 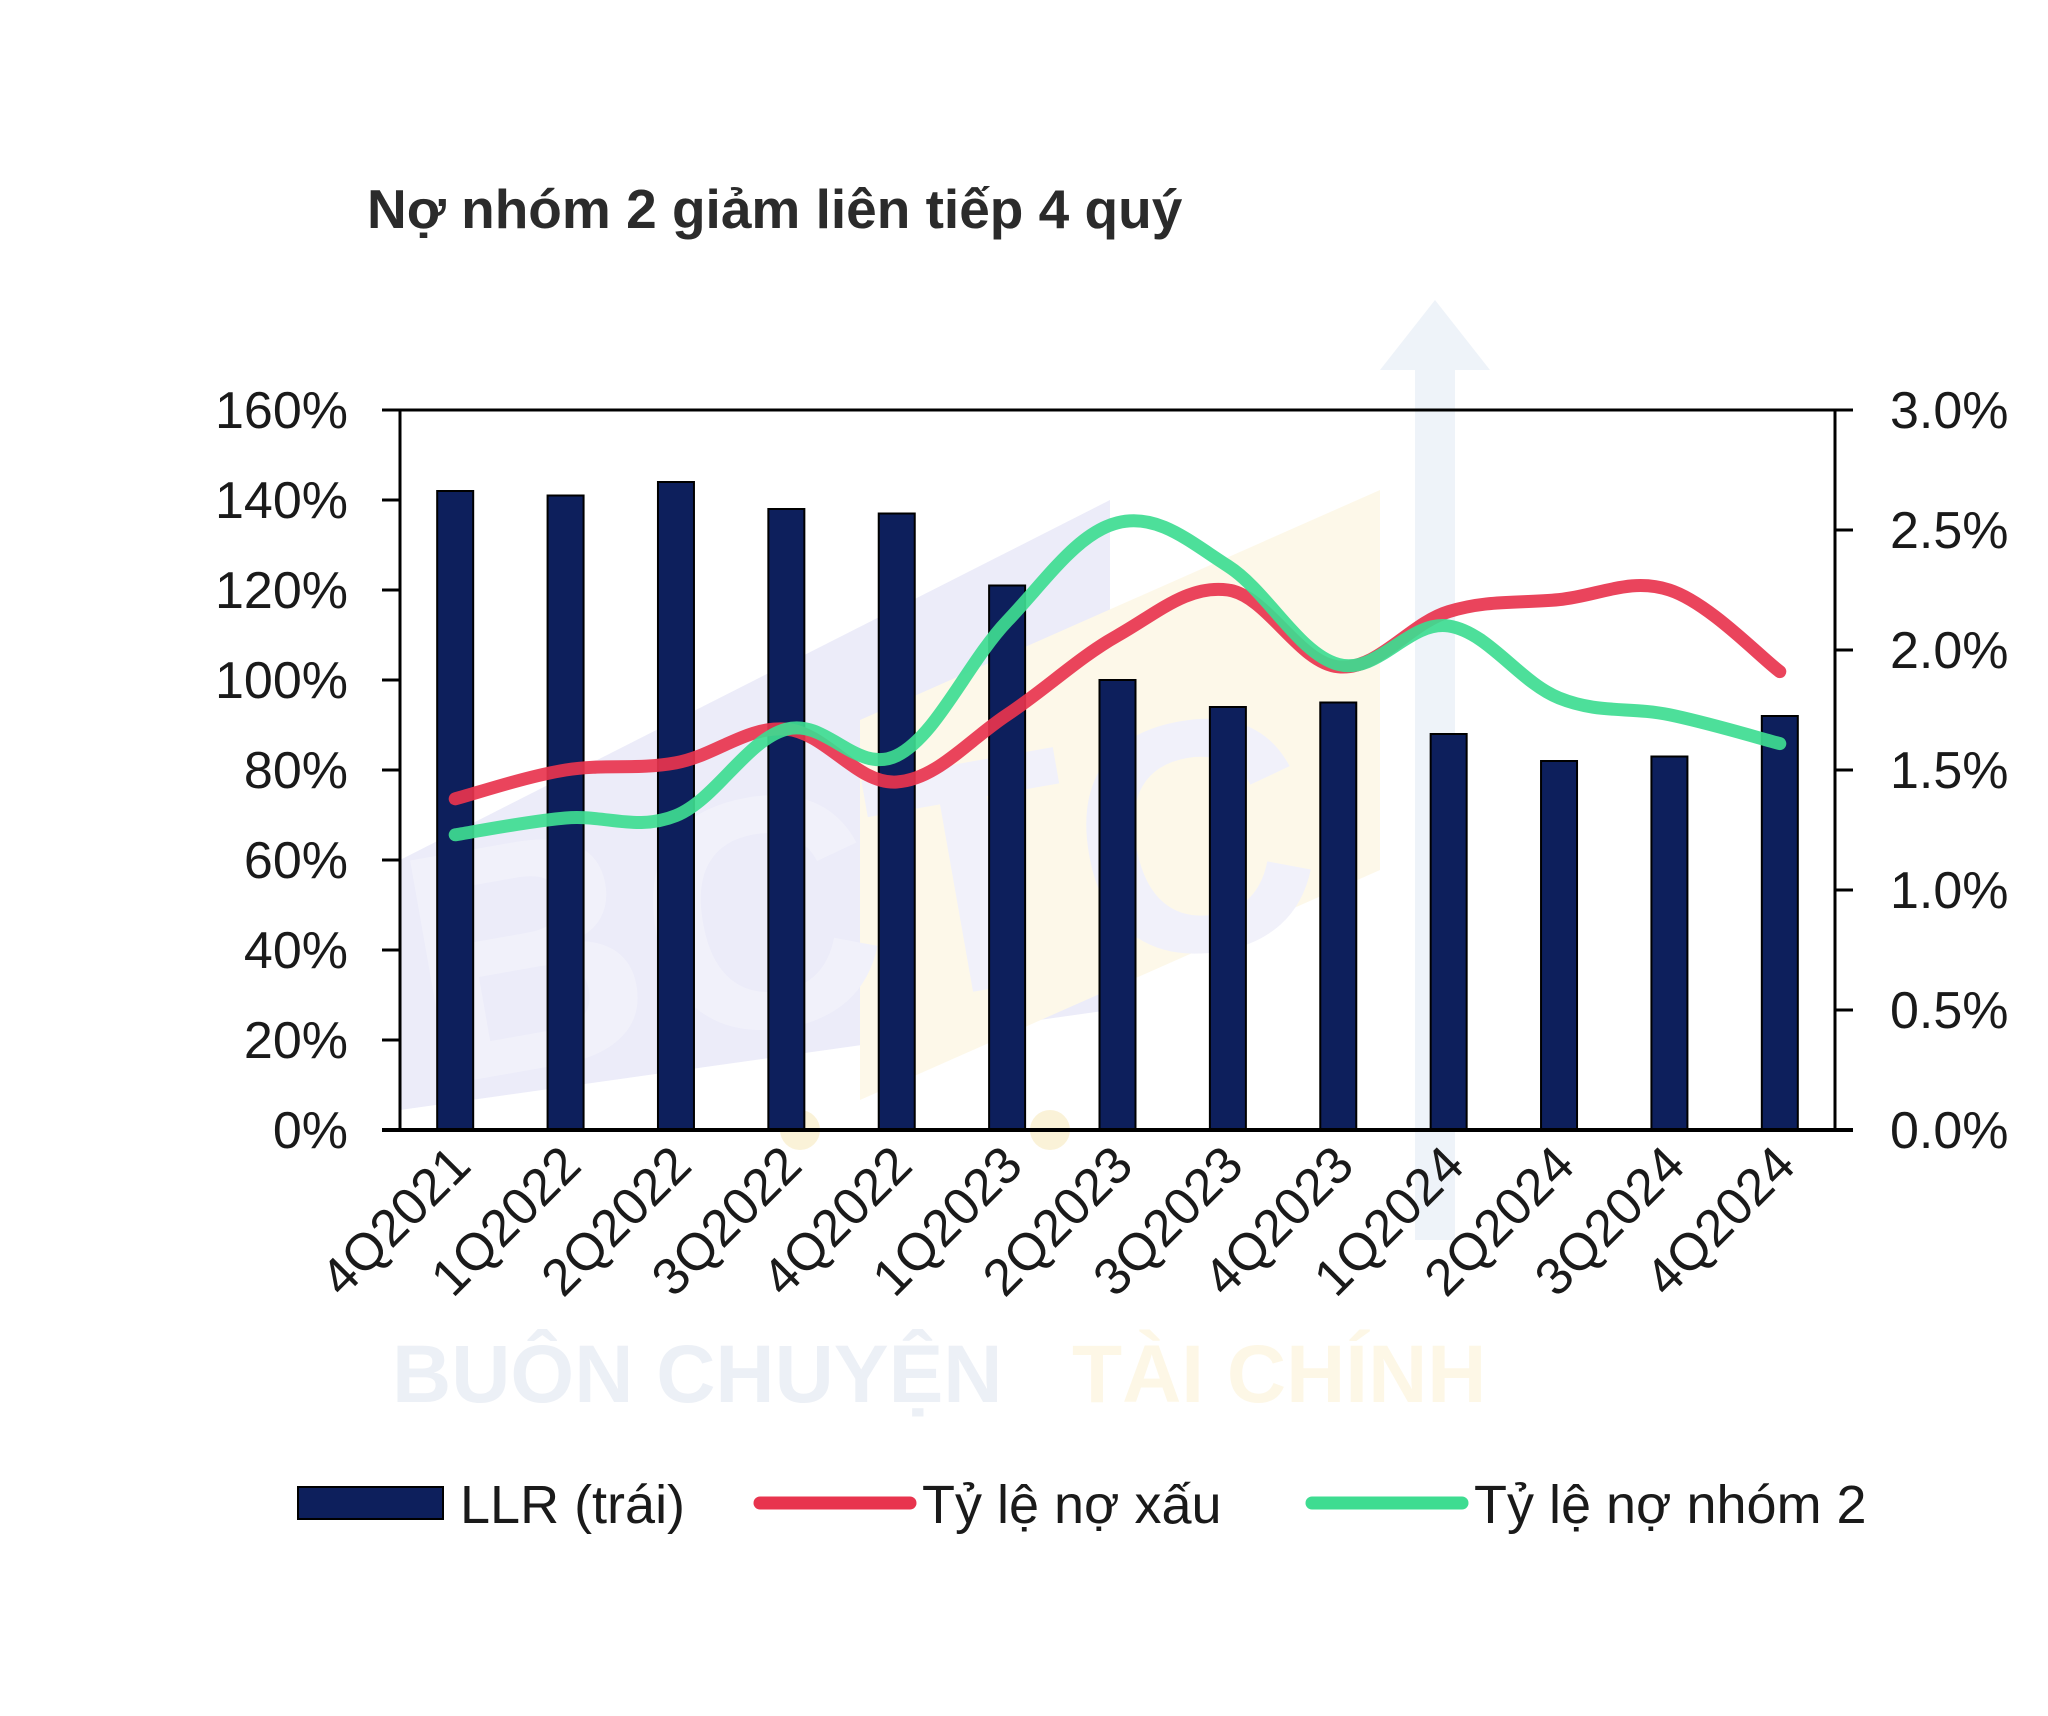 I want to click on tick-label-right: 1.5%, so click(x=1949, y=771).